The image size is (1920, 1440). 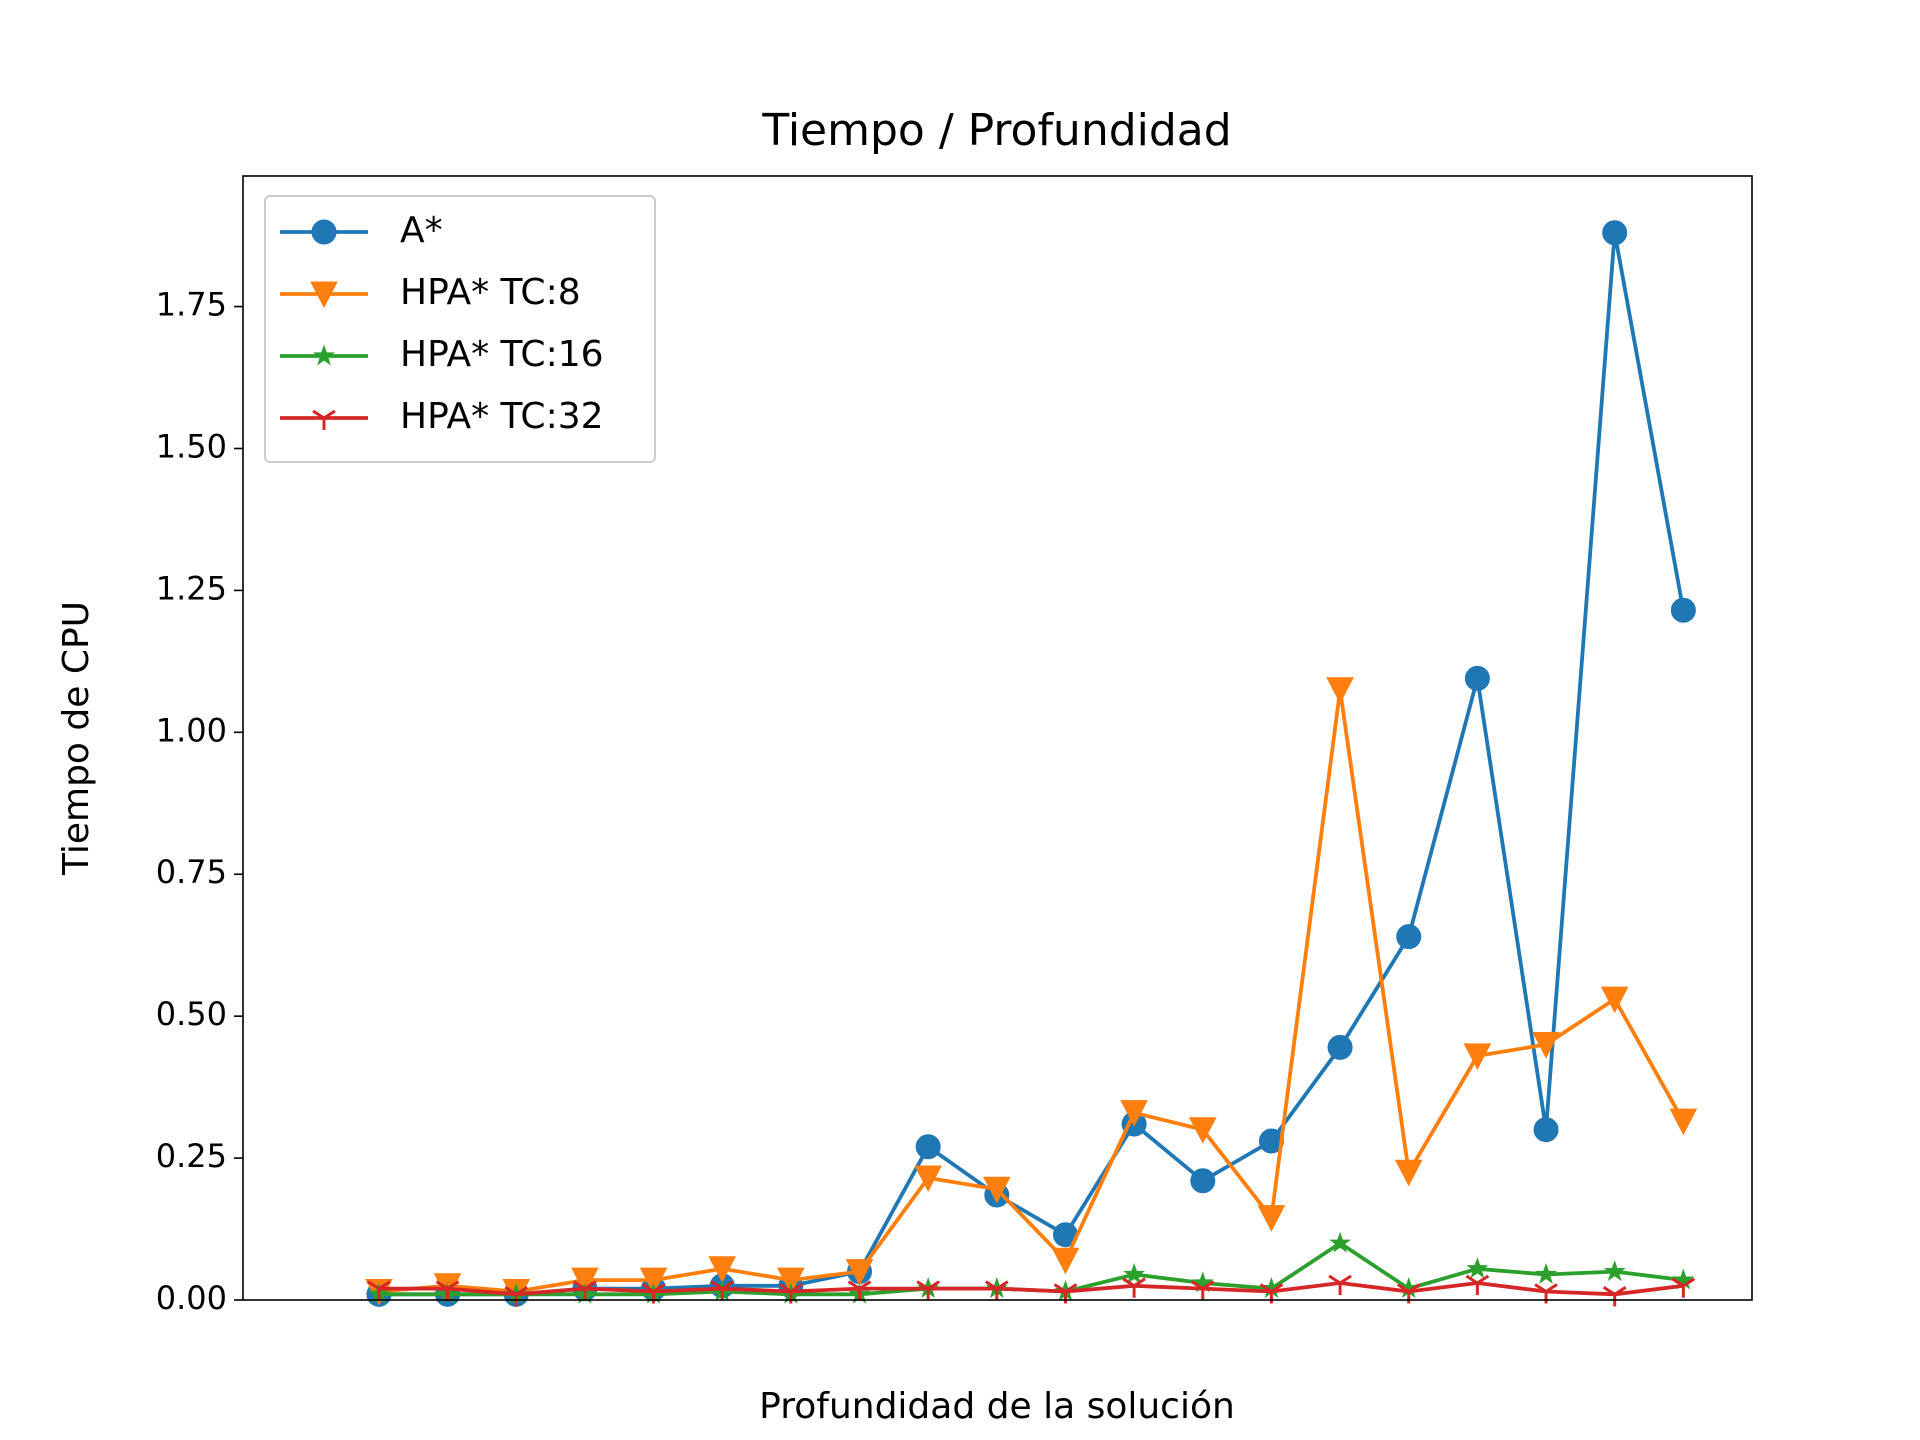 What do you see at coordinates (191, 730) in the screenshot?
I see `y-tick-label: 1.00` at bounding box center [191, 730].